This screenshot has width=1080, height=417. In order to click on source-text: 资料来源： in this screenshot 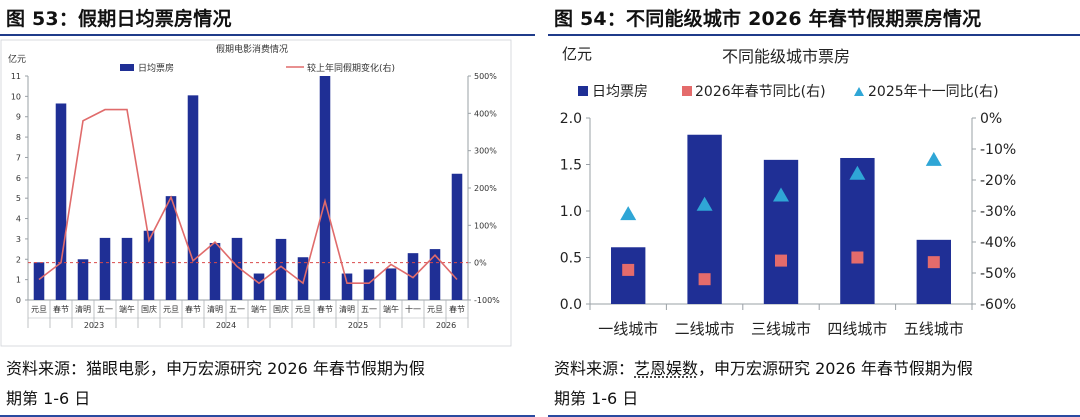, I will do `click(594, 368)`.